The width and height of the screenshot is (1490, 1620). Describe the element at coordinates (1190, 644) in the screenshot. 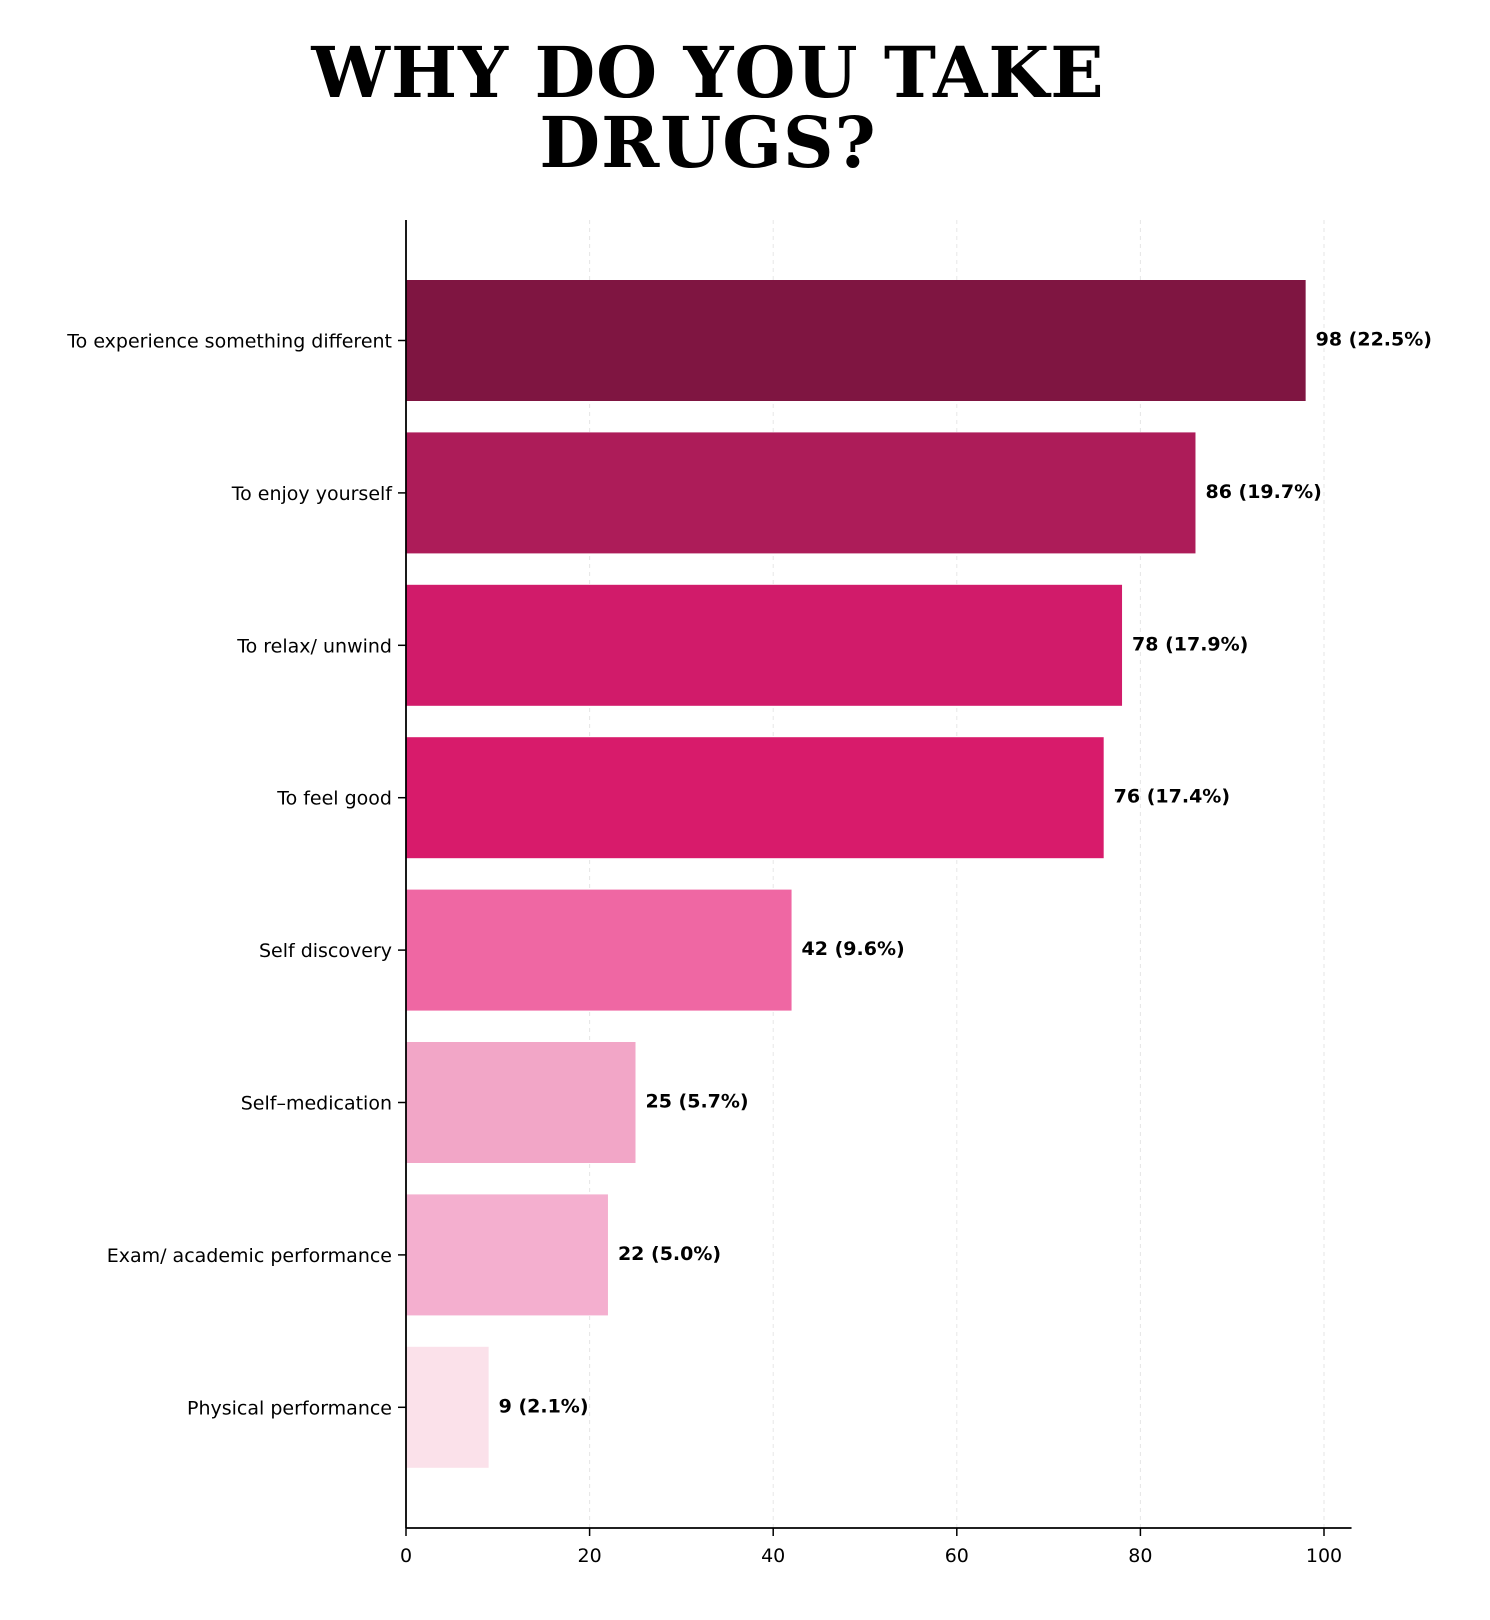

I see `value-label: 78 (17.9%)` at that location.